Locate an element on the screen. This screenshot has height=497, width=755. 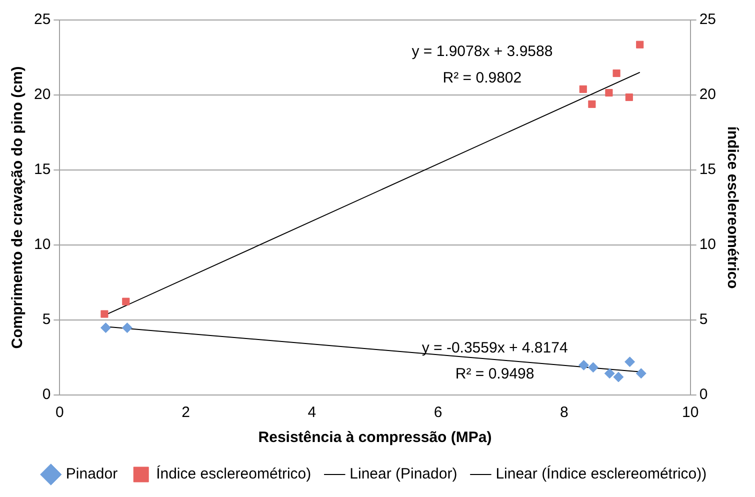
legend-label: Pinador is located at coordinates (92, 474).